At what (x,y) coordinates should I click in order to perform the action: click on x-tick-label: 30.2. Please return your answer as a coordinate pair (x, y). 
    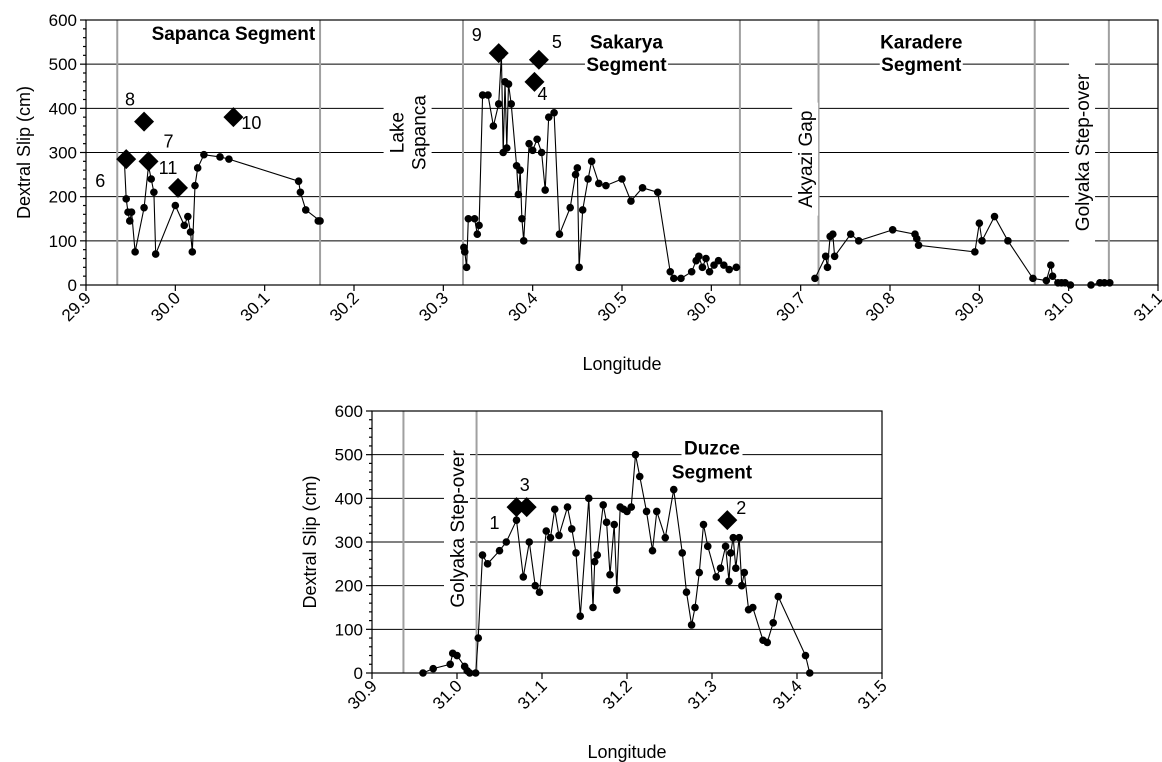
    Looking at the image, I should click on (344, 306).